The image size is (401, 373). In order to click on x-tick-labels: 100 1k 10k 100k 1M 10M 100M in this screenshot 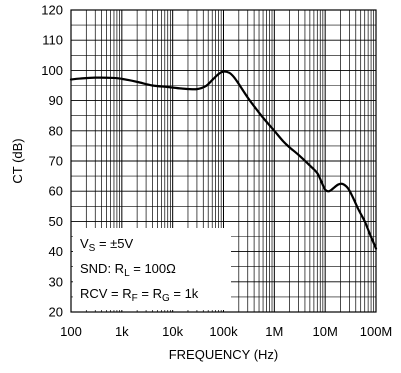, I will do `click(226, 331)`.